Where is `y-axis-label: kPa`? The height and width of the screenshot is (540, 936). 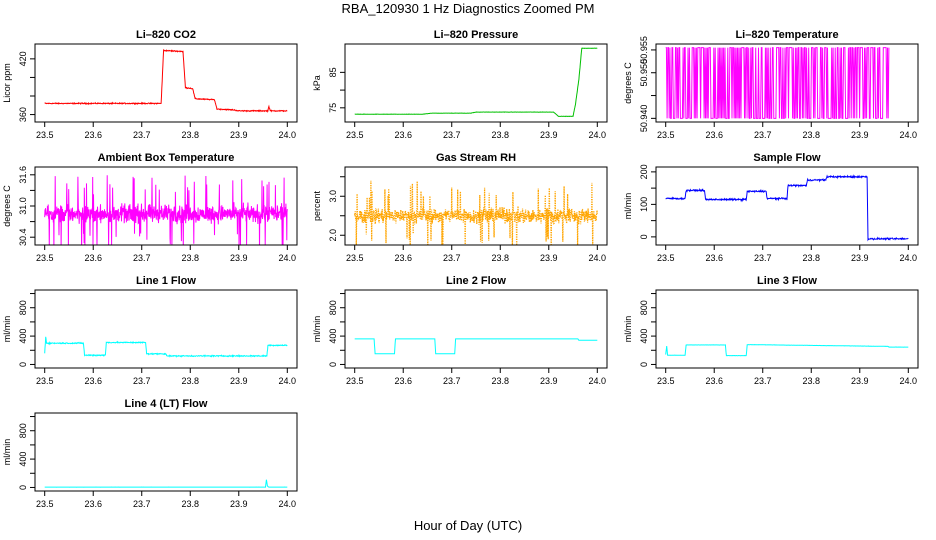 y-axis-label: kPa is located at coordinates (317, 83).